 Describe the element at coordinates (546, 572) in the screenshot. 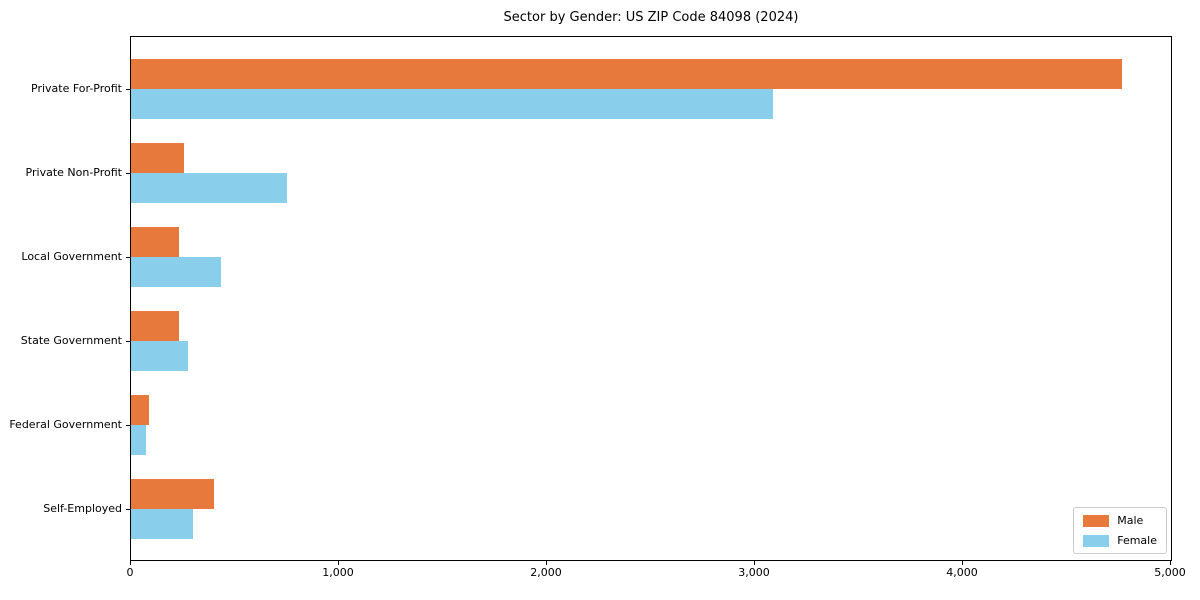

I see `x-tick-label: 2,000` at that location.